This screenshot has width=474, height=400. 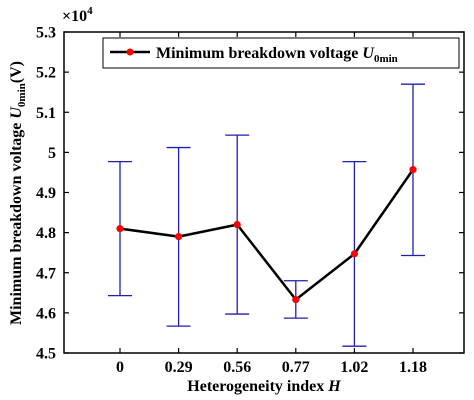 I want to click on y-tick-label: 4.5, so click(x=46, y=354).